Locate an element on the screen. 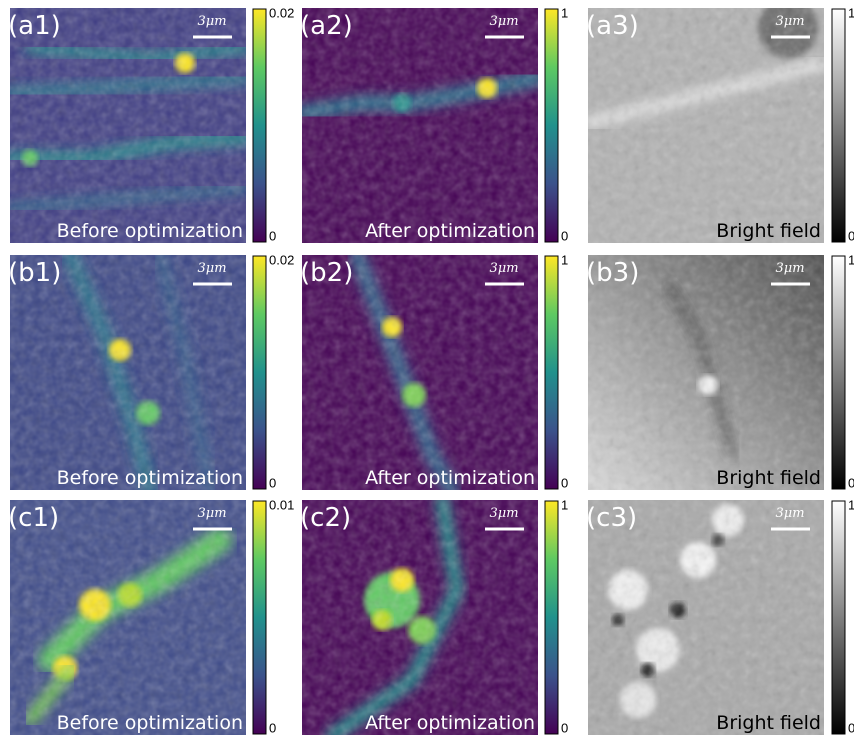 The height and width of the screenshot is (735, 854). panel: (c1) 3μm Before optimization 0.01 0 is located at coordinates (151, 616).